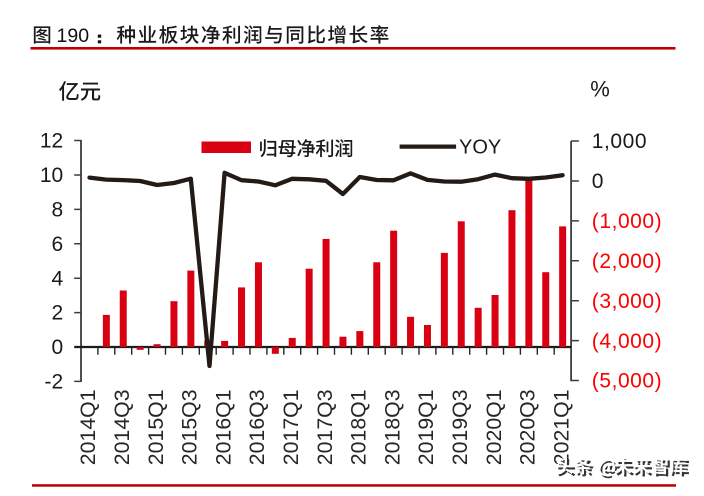 The height and width of the screenshot is (496, 704). I want to click on svg-text: (3,000), so click(627, 301).